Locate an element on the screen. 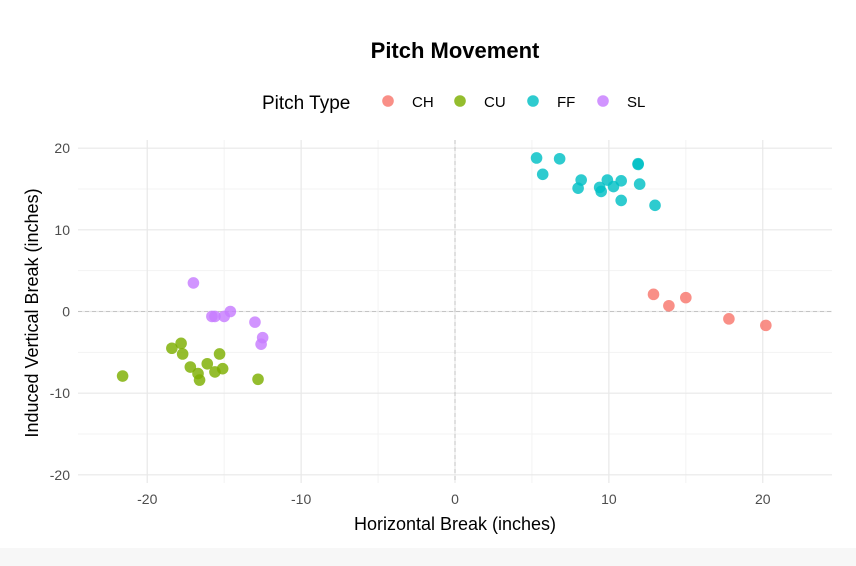 This screenshot has height=566, width=856. y-tick-label: -20 is located at coordinates (60, 475).